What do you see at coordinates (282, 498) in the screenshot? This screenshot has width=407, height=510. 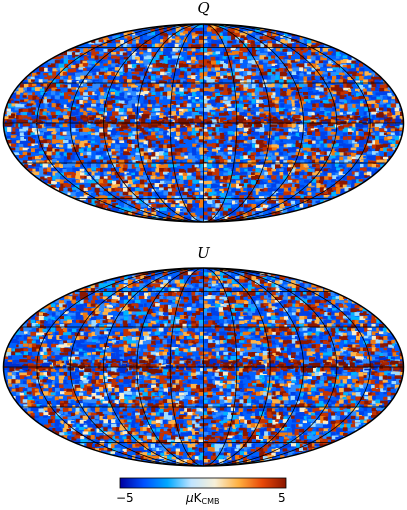 I see `colorbar-max-label: 5` at bounding box center [282, 498].